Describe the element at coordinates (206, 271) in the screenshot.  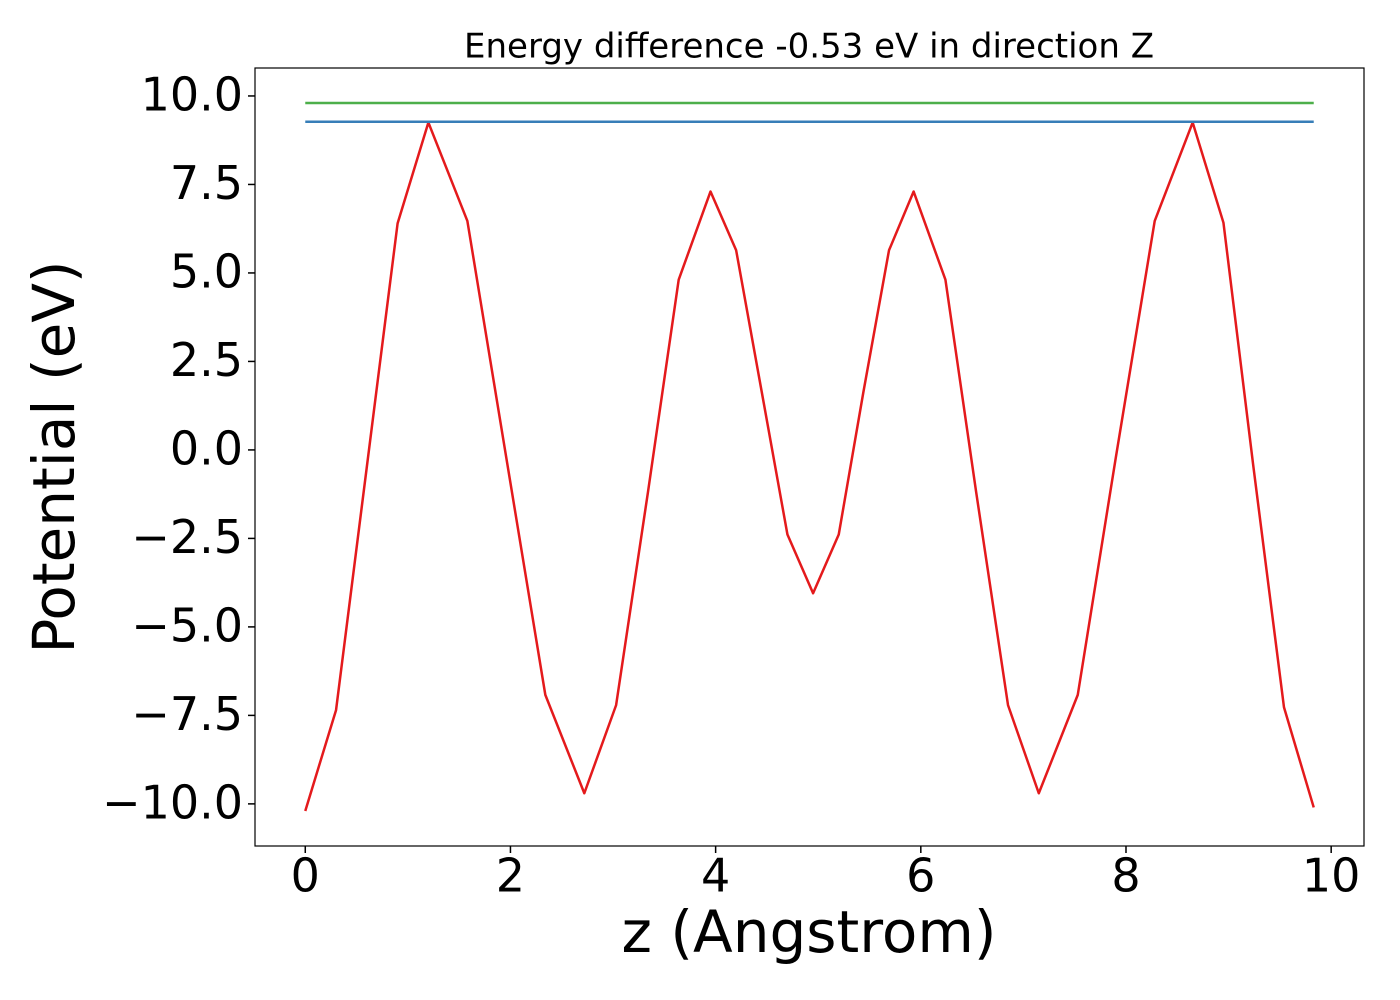
I see `y-tick-label: 5.0` at that location.